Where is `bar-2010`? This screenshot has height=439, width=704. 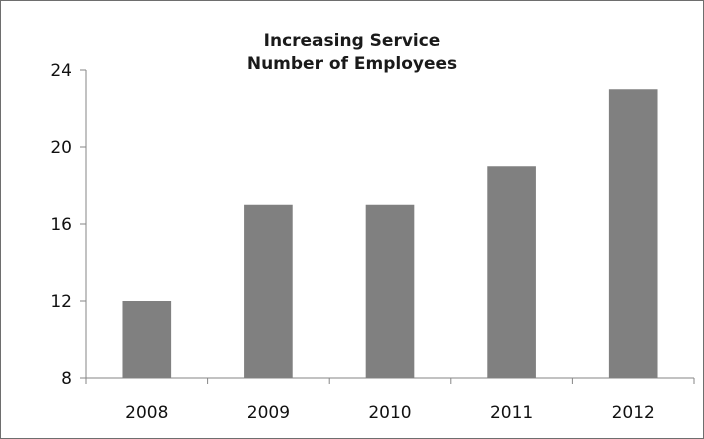 bar-2010 is located at coordinates (390, 291).